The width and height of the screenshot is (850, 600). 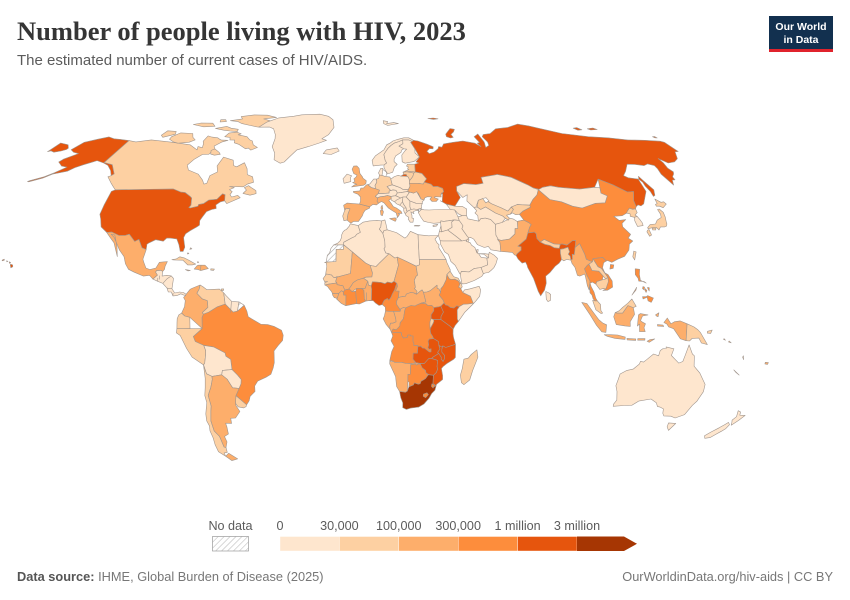 What do you see at coordinates (279, 526) in the screenshot?
I see `svg-text: 0` at bounding box center [279, 526].